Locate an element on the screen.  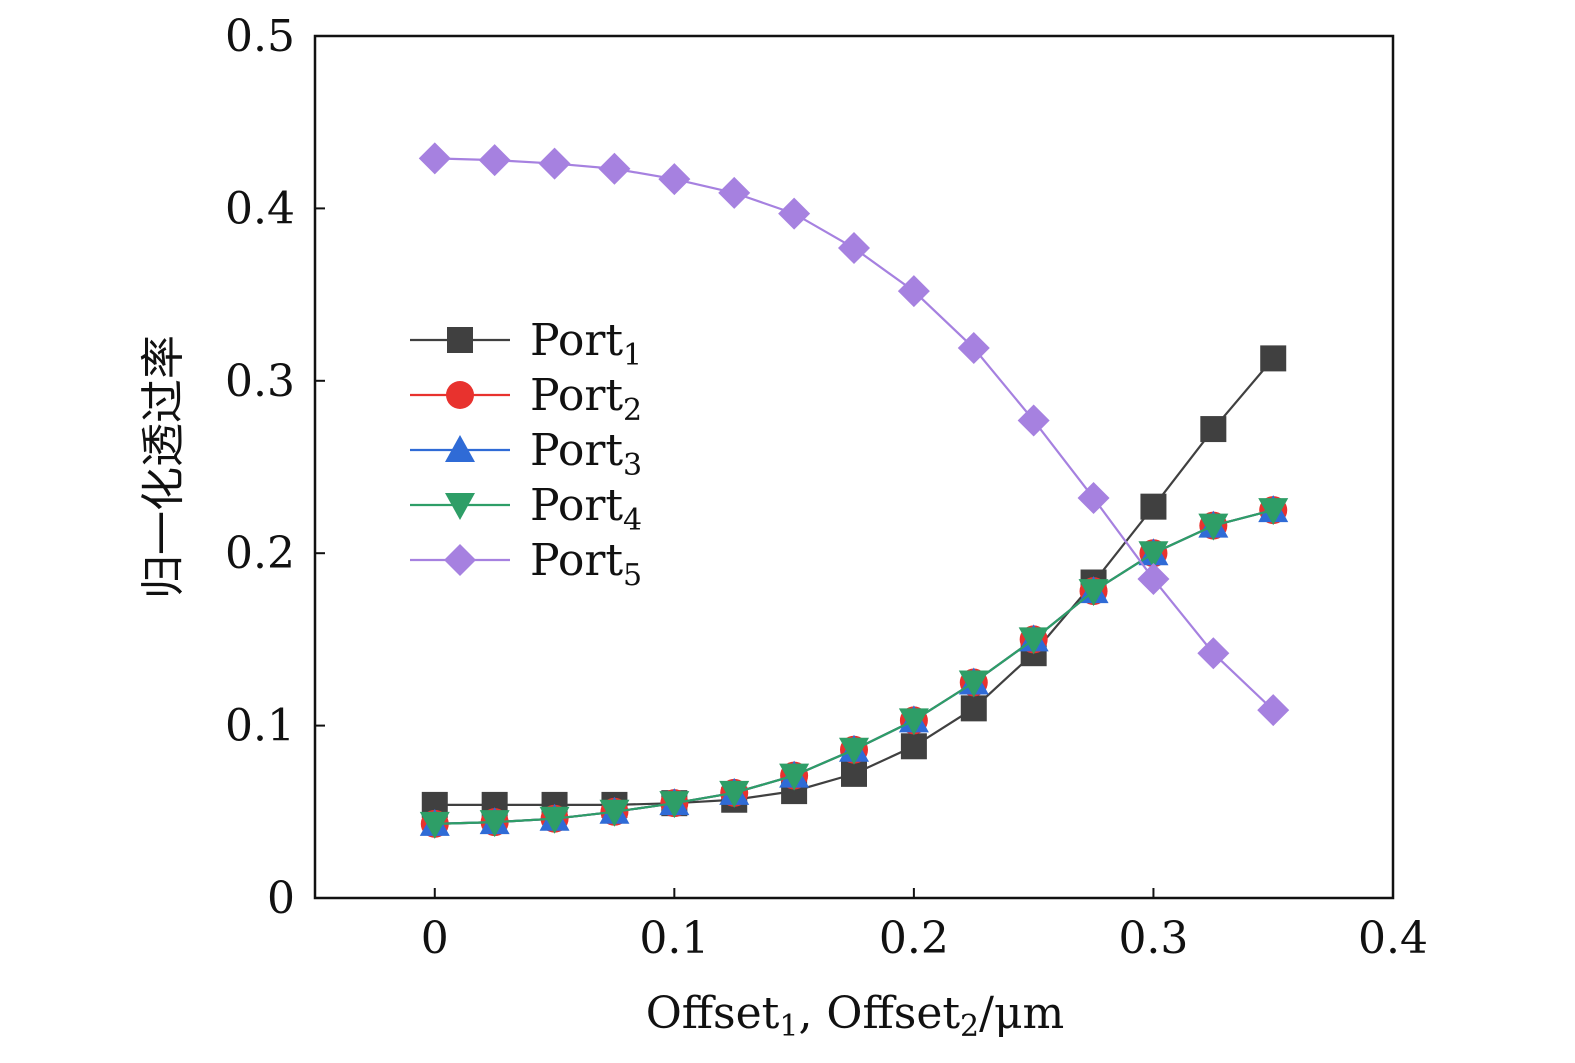
x-title-text: /μm is located at coordinates (1021, 1013).